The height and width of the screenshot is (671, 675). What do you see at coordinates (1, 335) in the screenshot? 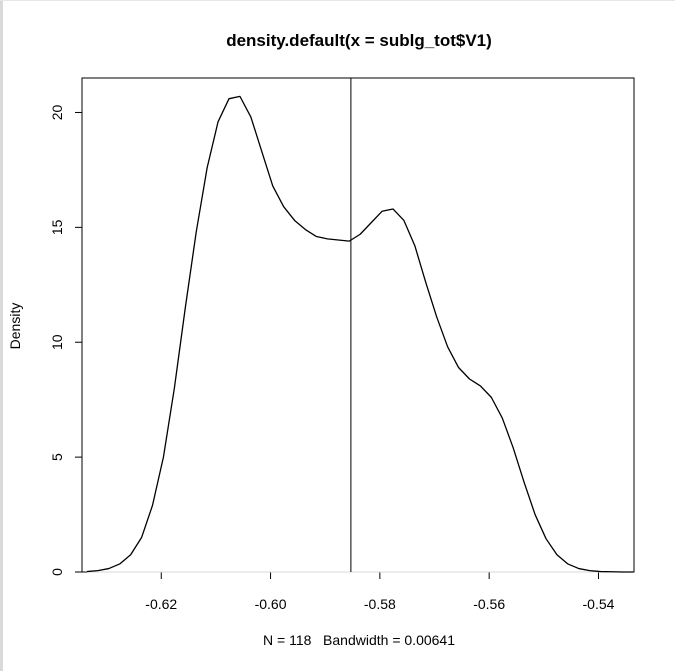
I see `window-edge-left` at bounding box center [1, 335].